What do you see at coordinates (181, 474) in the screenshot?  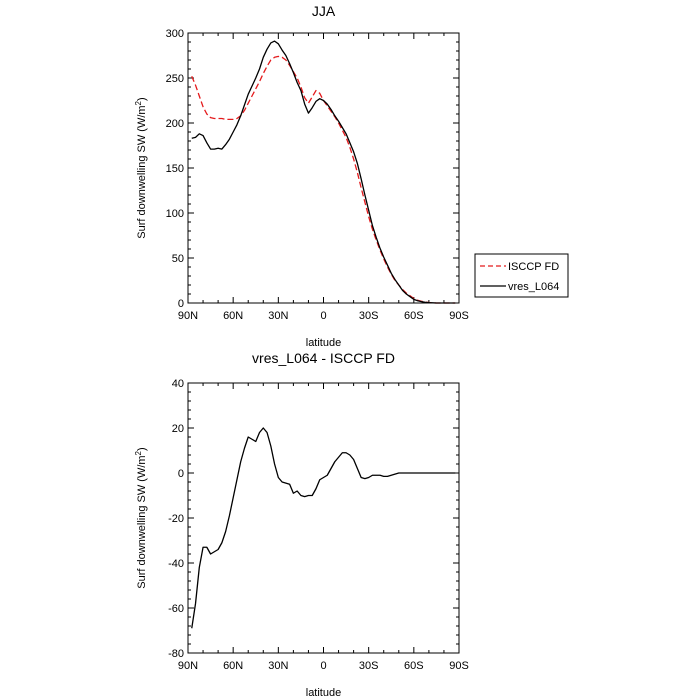 I see `bottom-ytick-label-4: 0` at bounding box center [181, 474].